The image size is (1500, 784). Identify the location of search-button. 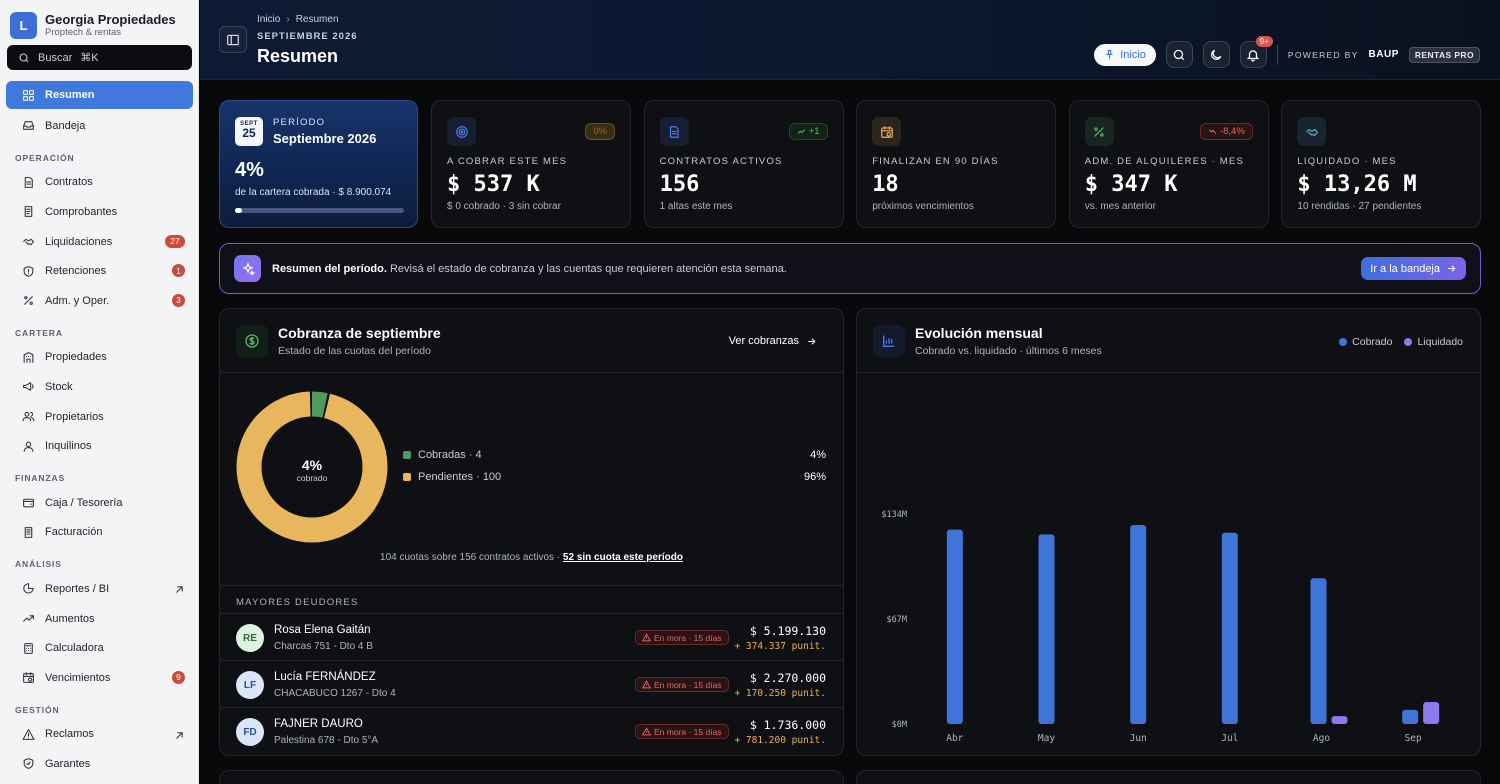
(1179, 54).